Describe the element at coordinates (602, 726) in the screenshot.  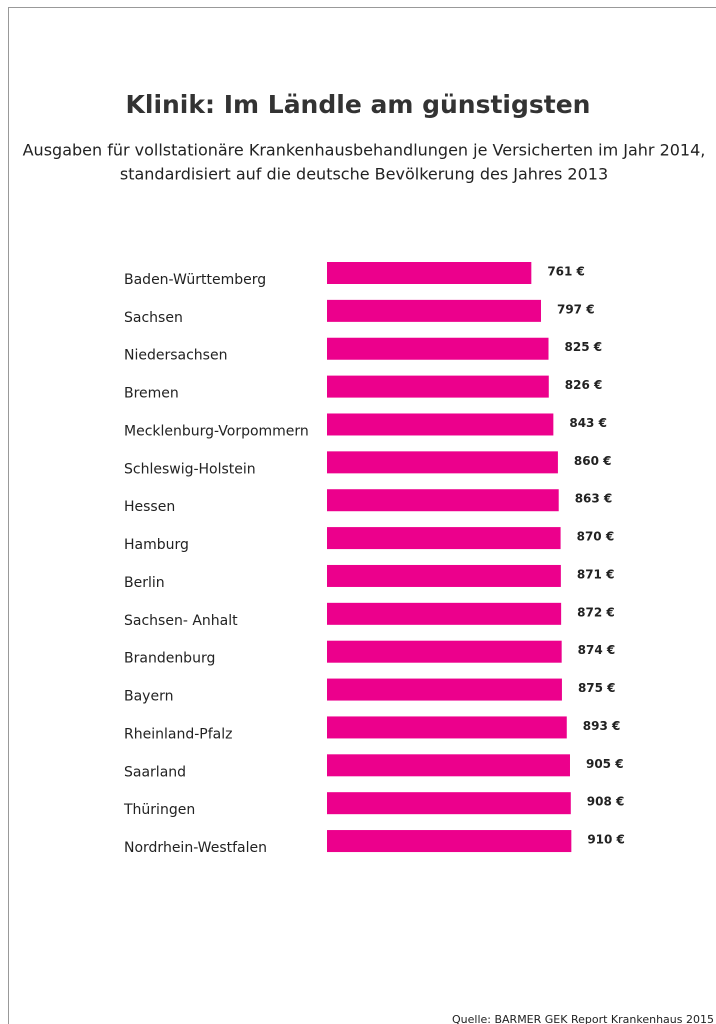
I see `value-label: 893 €` at that location.